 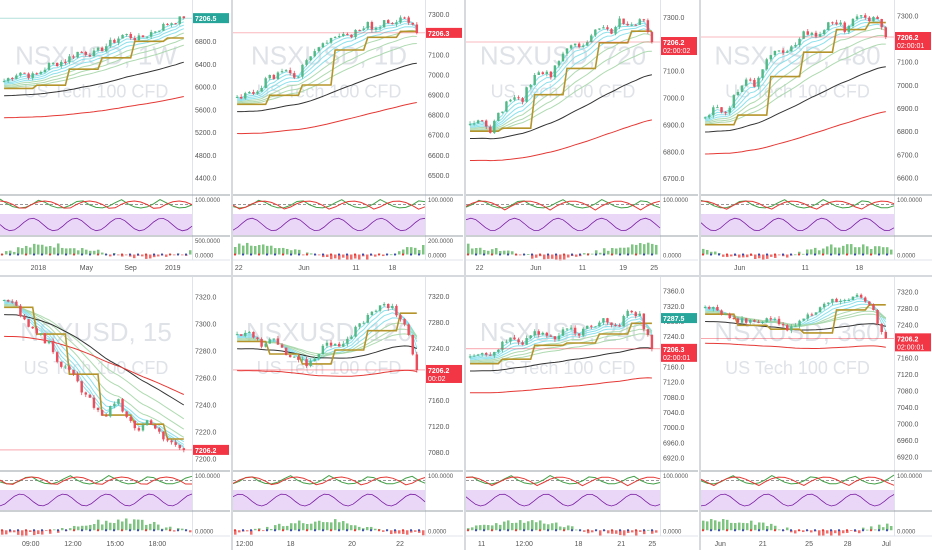 I want to click on price-tick-label: 7040.0, so click(x=674, y=413).